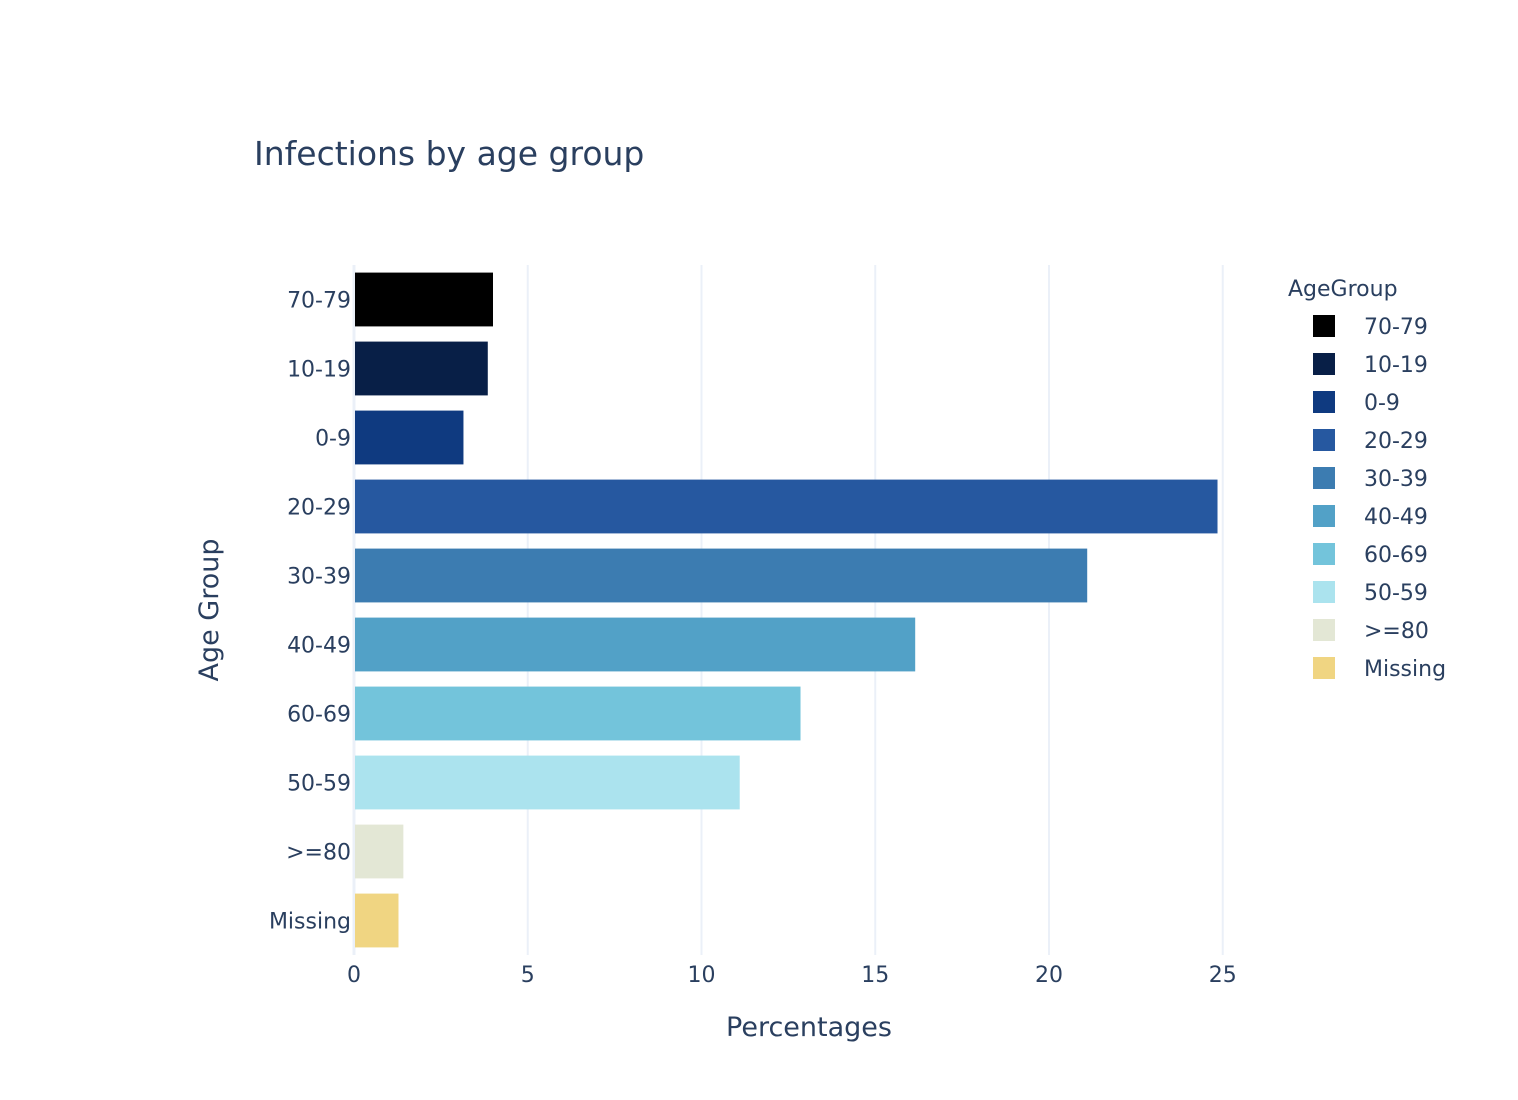 Image resolution: width=1518 pixels, height=1100 pixels. Describe the element at coordinates (701, 975) in the screenshot. I see `x-tick-label: 10` at that location.